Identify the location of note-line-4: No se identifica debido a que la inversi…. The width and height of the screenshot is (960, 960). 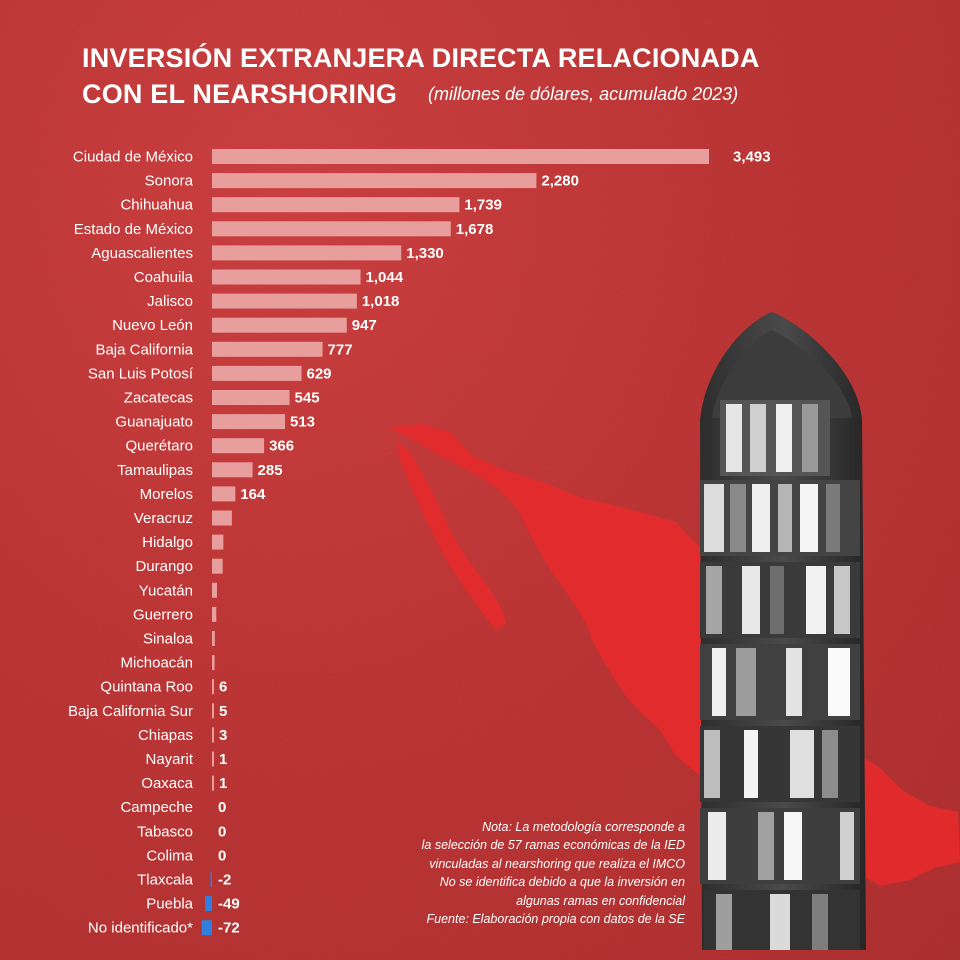
(562, 882).